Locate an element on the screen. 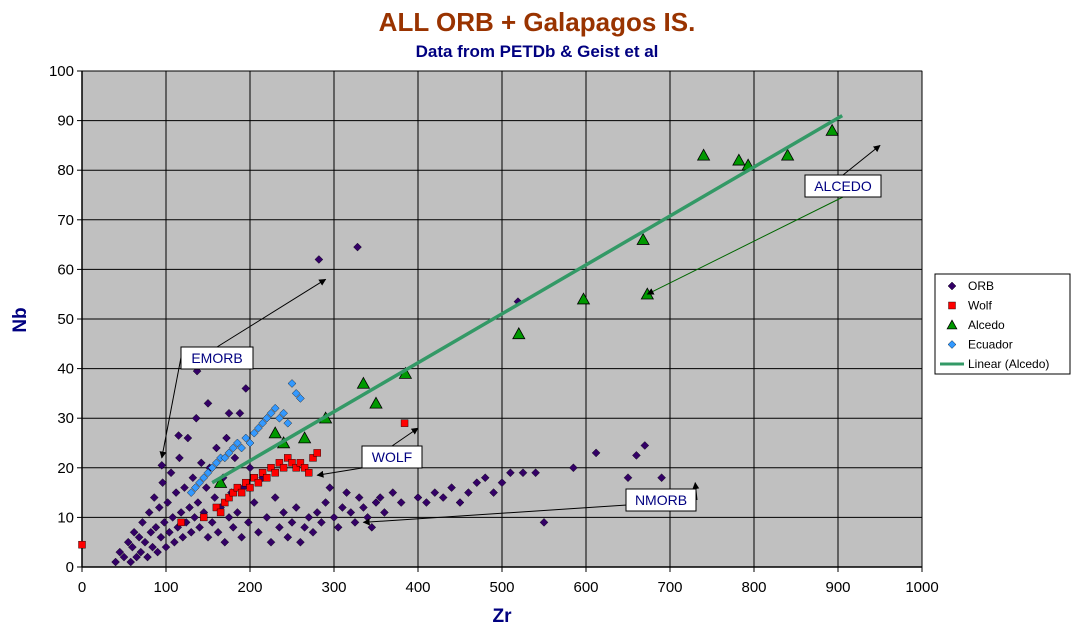 This screenshot has height=629, width=1073. legend-label: Ecuador is located at coordinates (990, 345).